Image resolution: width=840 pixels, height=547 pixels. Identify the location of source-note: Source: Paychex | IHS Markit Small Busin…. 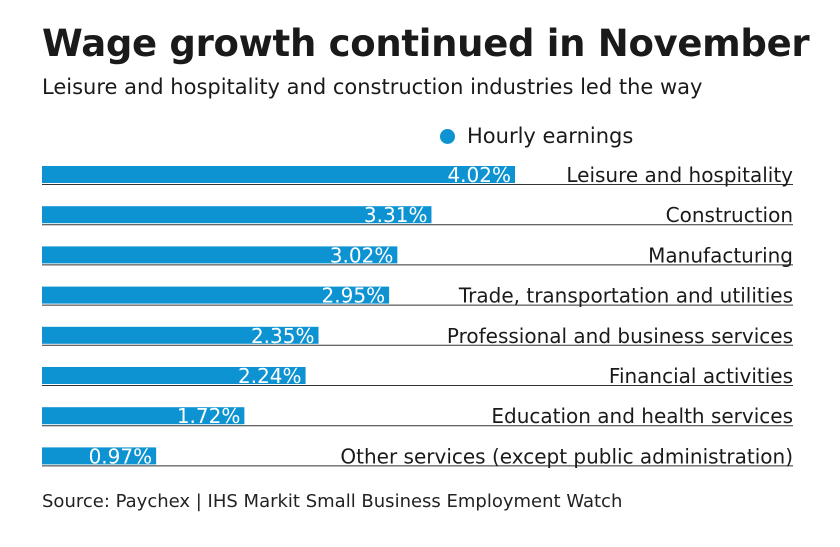
(332, 501).